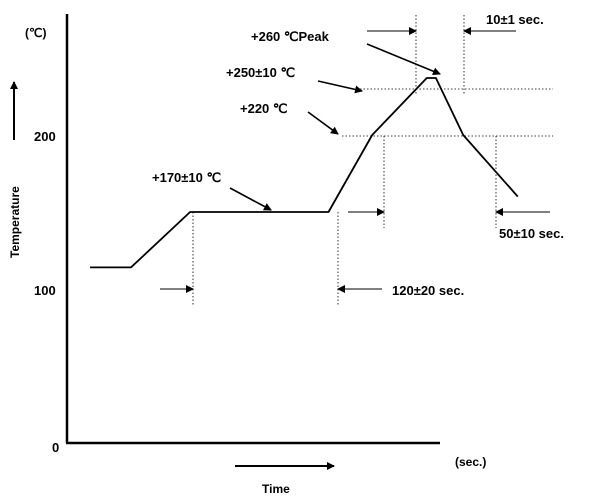  What do you see at coordinates (323, 123) in the screenshot?
I see `reflow-temp-pointer` at bounding box center [323, 123].